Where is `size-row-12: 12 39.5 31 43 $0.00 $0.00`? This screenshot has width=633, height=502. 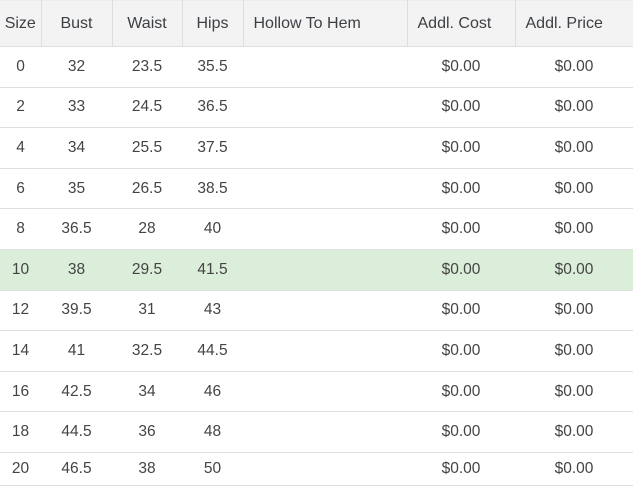
size-row-12: 12 39.5 31 43 $0.00 $0.00 is located at coordinates (316, 311).